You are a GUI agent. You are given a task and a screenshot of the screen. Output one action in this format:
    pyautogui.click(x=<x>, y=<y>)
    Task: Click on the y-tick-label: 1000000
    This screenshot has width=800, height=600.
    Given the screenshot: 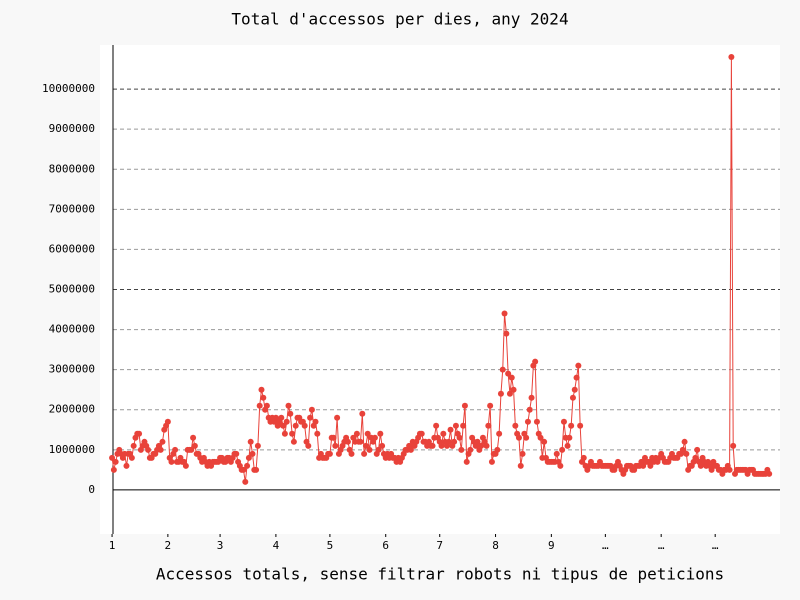 What is the action you would take?
    pyautogui.click(x=72, y=449)
    